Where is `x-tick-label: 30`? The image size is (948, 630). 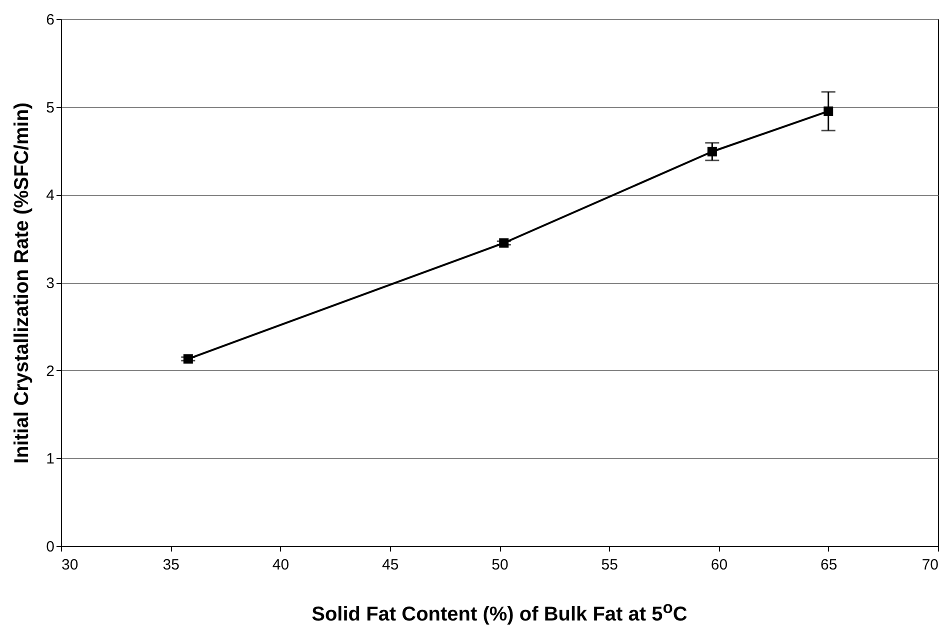
x-tick-label: 30 is located at coordinates (70, 565).